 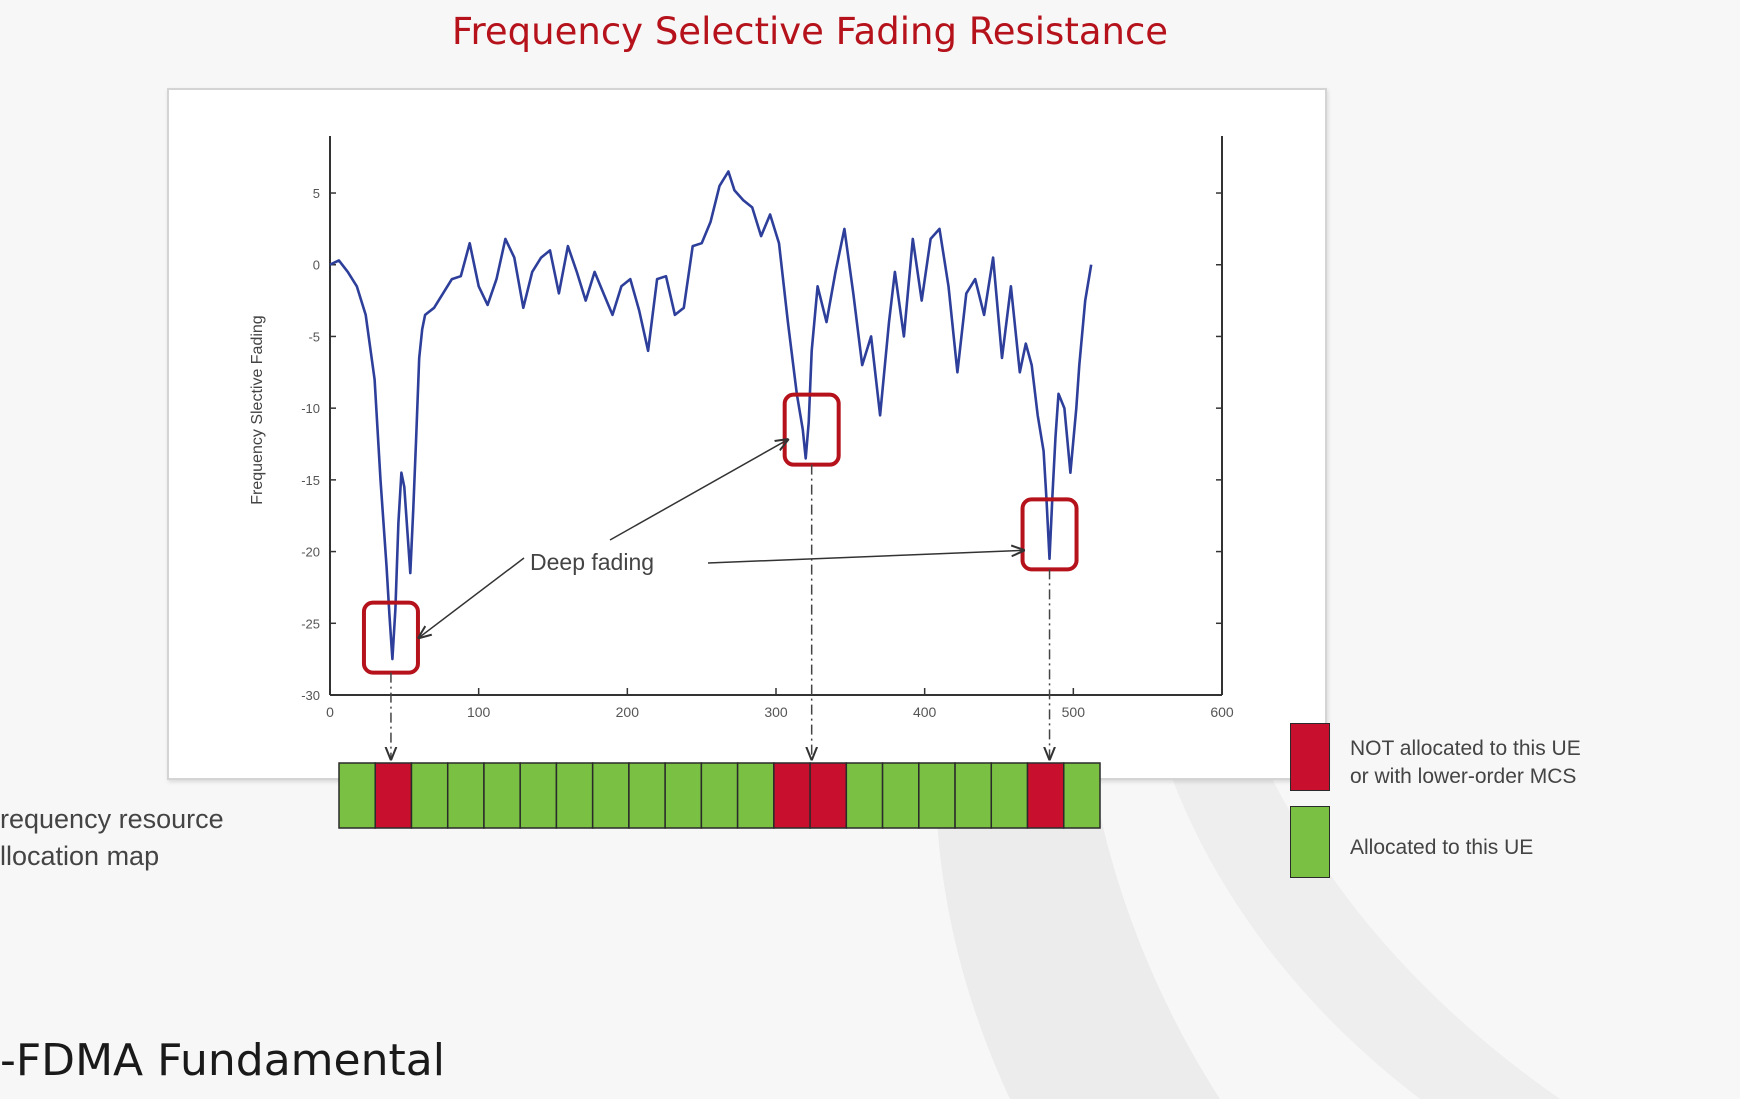 What do you see at coordinates (1222, 712) in the screenshot?
I see `x-tick-label: 600` at bounding box center [1222, 712].